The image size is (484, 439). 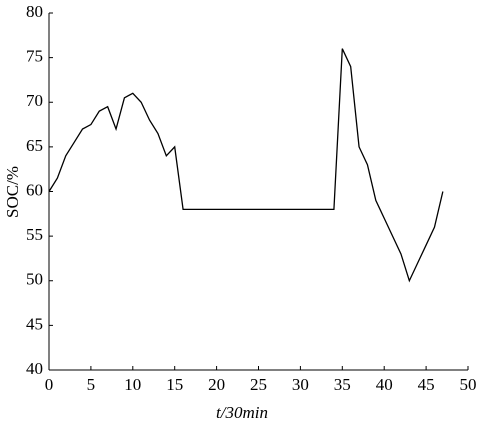 I want to click on y-tick-label: 80, so click(x=34, y=11).